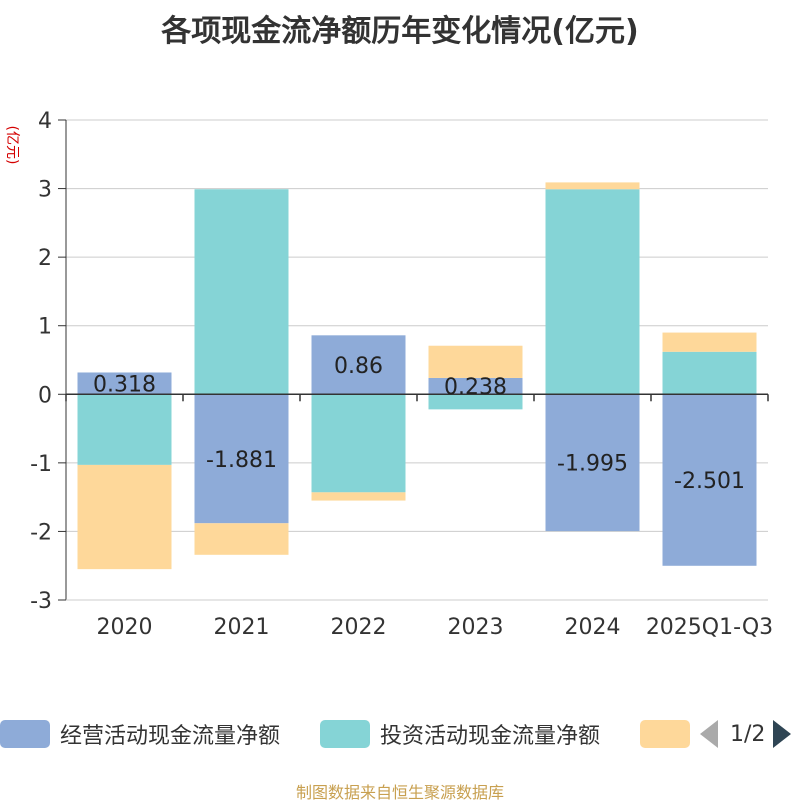 This screenshot has height=803, width=800. Describe the element at coordinates (476, 627) in the screenshot. I see `x-category-label: 2023` at that location.